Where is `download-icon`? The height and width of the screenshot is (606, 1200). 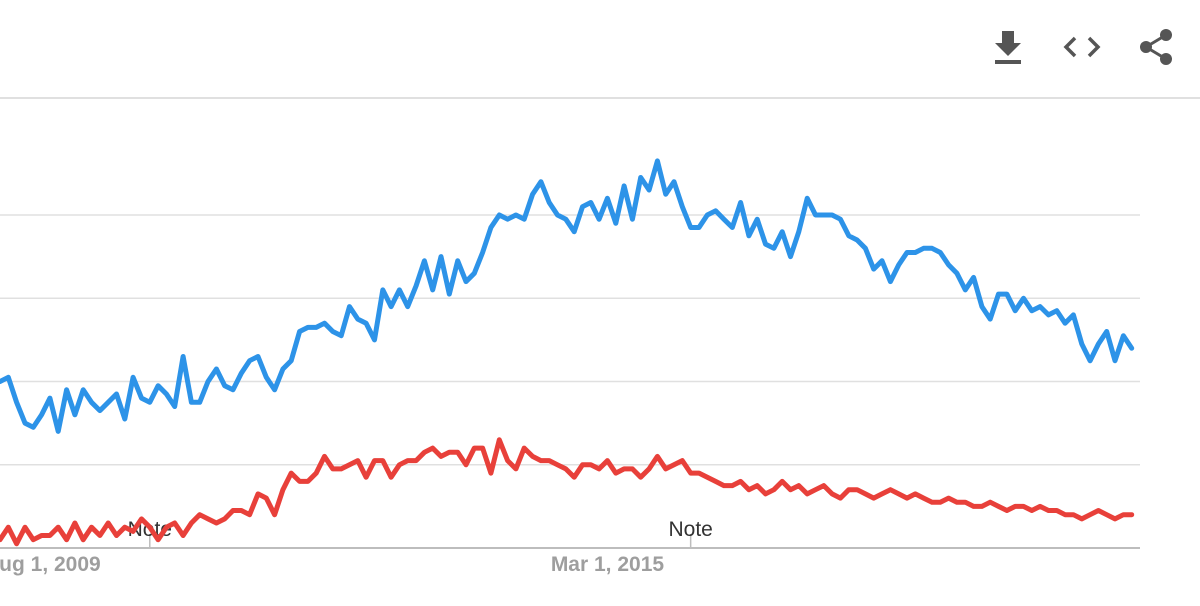 download-icon is located at coordinates (1008, 47).